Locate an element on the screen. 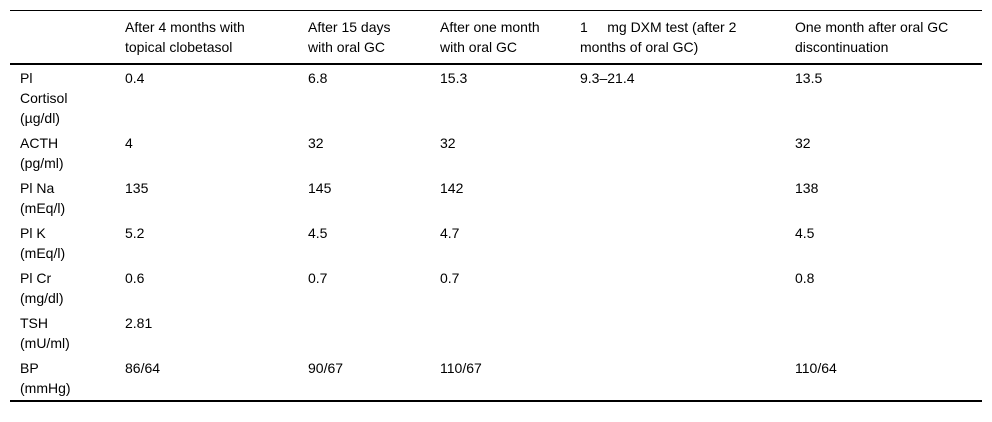  table-cell: 2.81 is located at coordinates (139, 323).